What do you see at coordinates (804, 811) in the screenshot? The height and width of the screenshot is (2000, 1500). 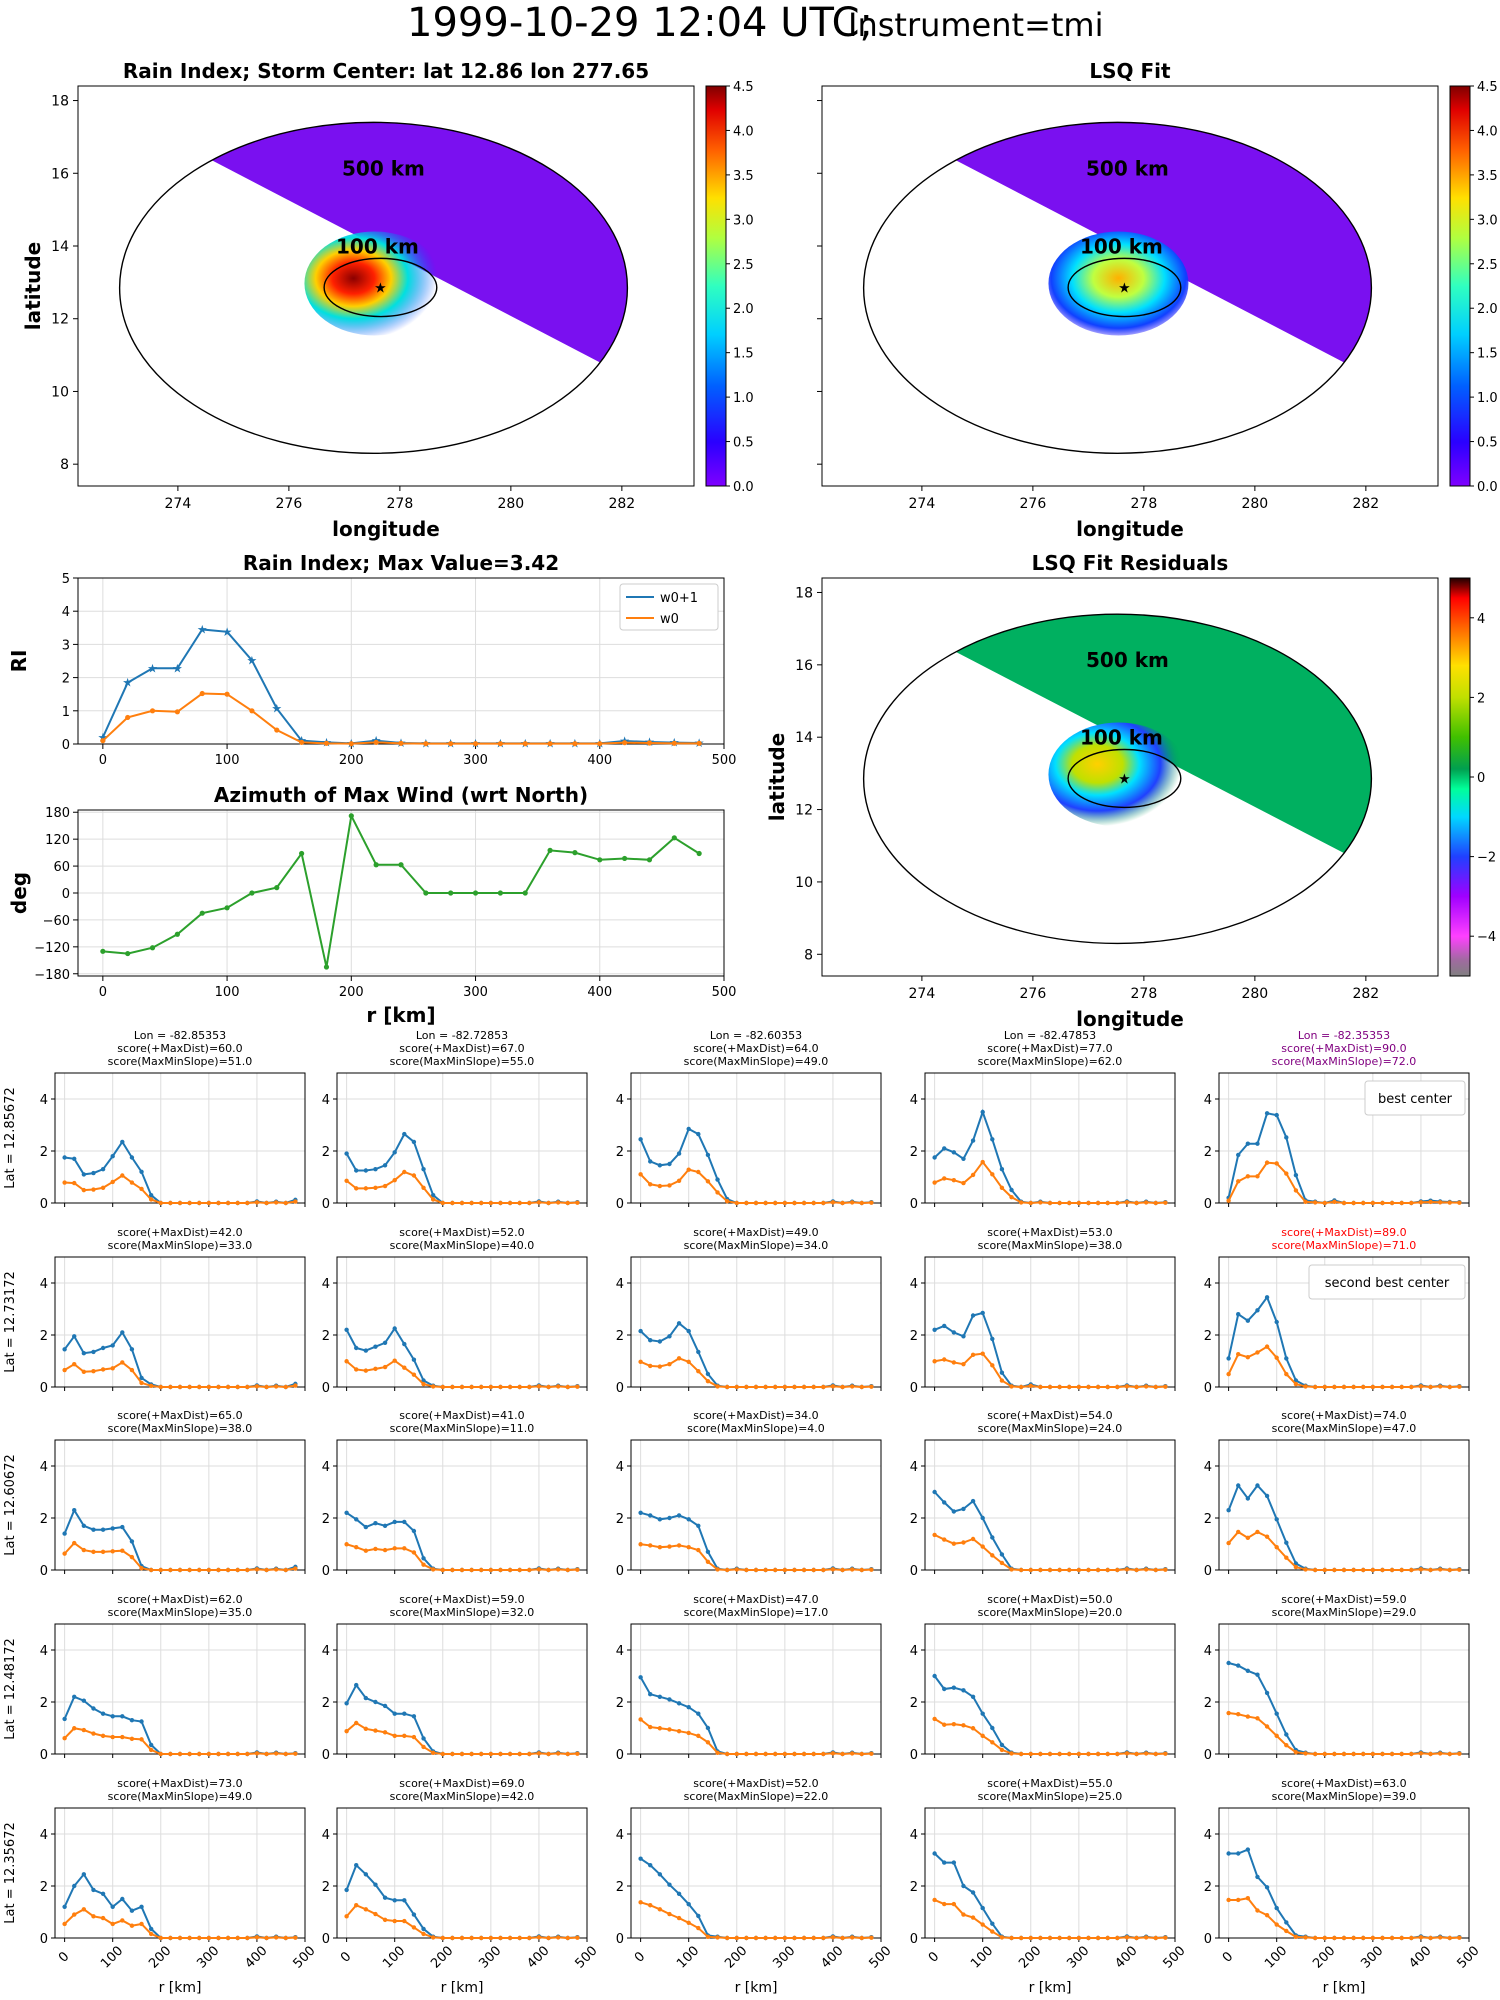 I see `resid-map-ytick-label: 12` at bounding box center [804, 811].